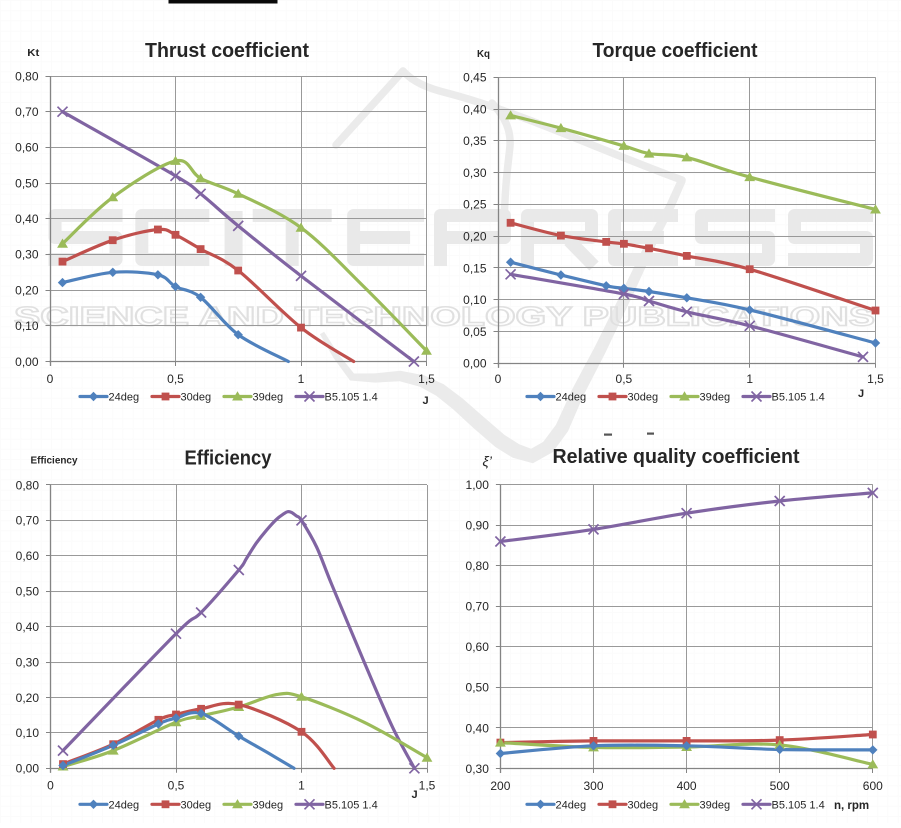 This screenshot has width=901, height=828. I want to click on svg-text: 0,05, so click(475, 332).